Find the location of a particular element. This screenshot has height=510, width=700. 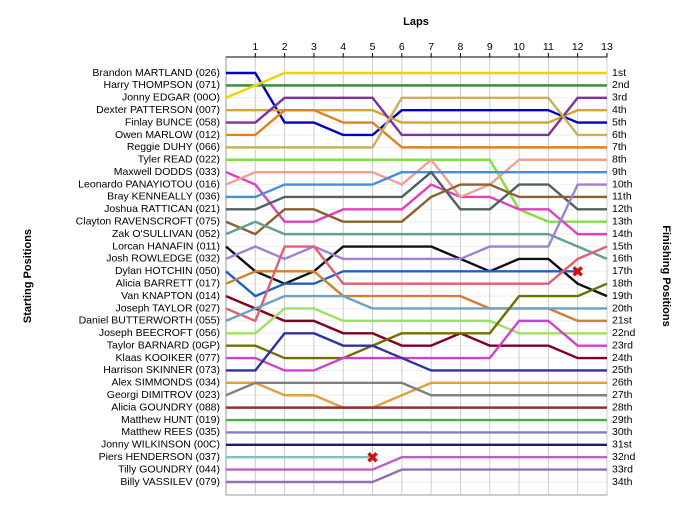

chart-title: Laps is located at coordinates (416, 22).